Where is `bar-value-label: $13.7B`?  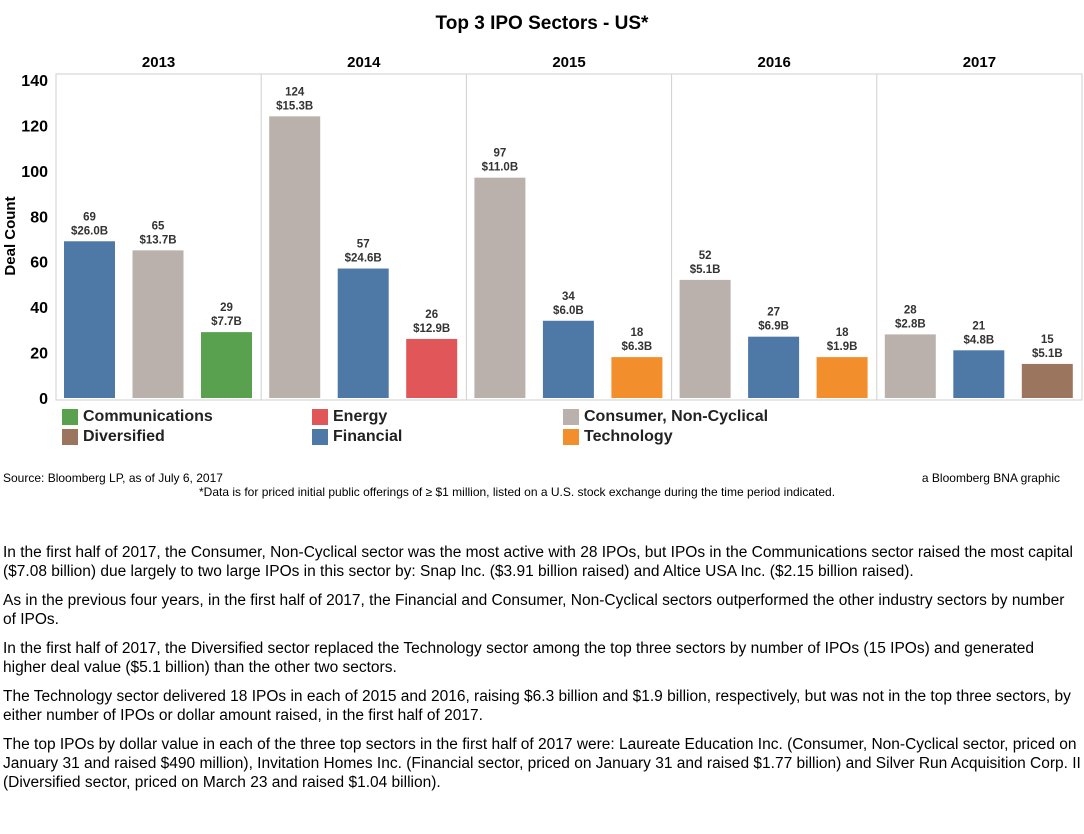 bar-value-label: $13.7B is located at coordinates (157, 240).